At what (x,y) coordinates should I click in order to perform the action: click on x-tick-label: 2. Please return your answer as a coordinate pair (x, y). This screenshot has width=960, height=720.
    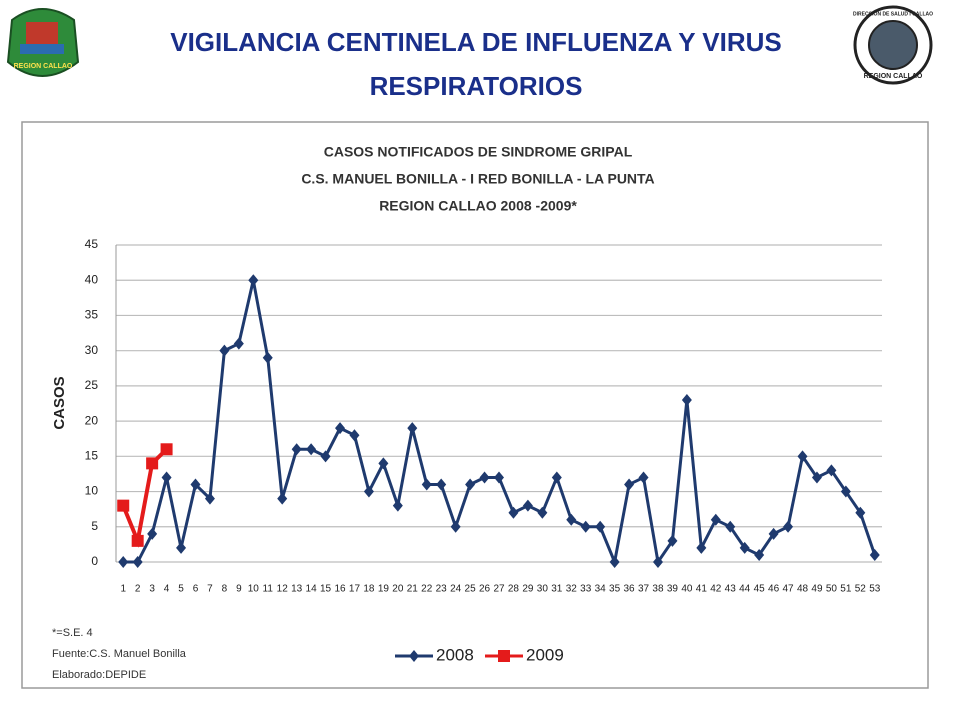
    Looking at the image, I should click on (138, 589).